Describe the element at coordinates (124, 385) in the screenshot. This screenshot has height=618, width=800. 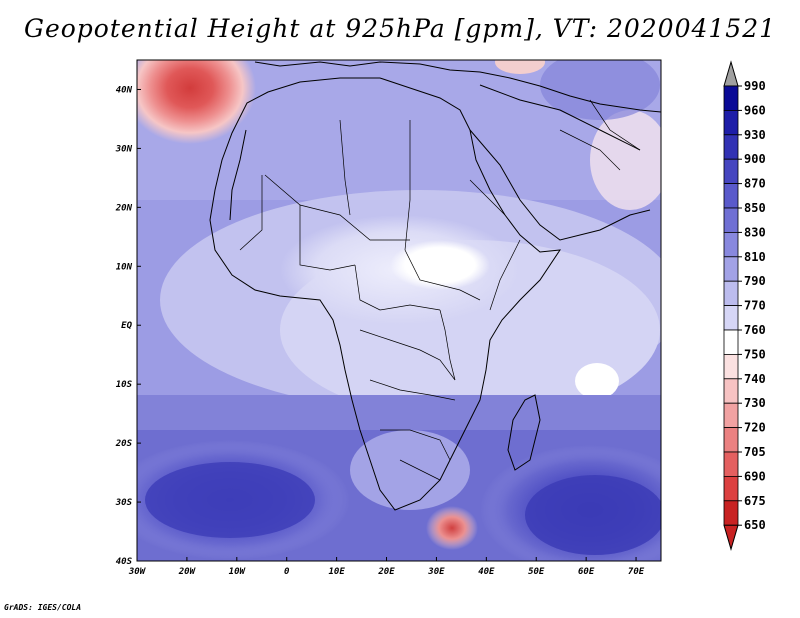
I see `y-tick-label: 10S` at that location.